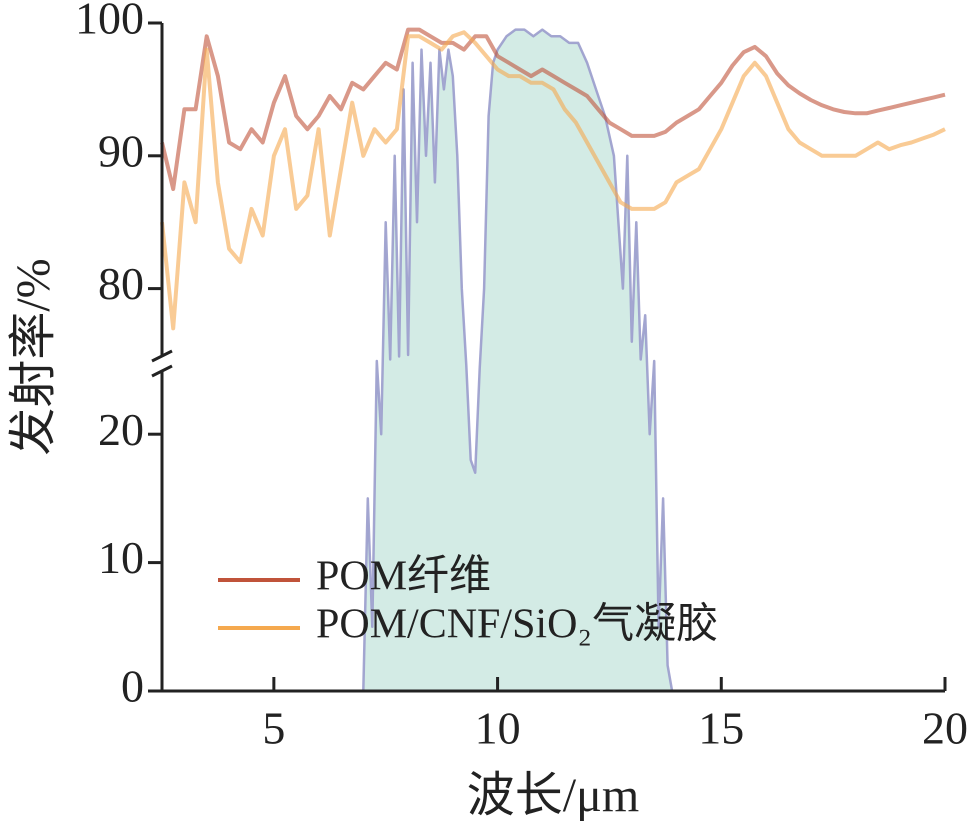 The height and width of the screenshot is (840, 970). Describe the element at coordinates (403, 577) in the screenshot. I see `legend-label: POM纤维` at that location.